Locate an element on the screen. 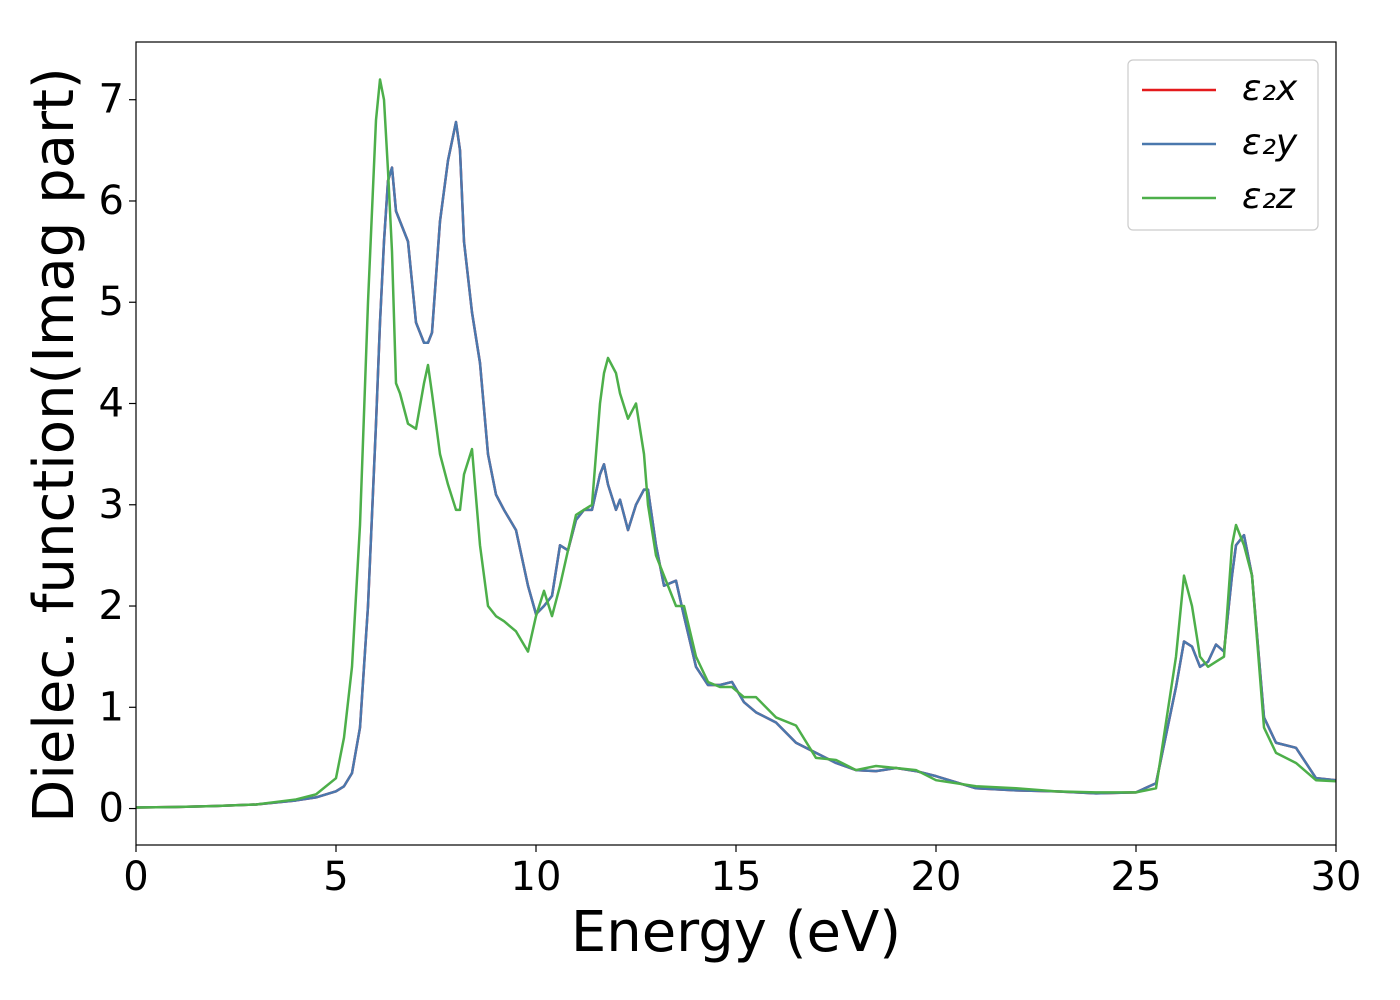 This screenshot has width=1400, height=1000. y-tick-label: 2 is located at coordinates (111, 606).